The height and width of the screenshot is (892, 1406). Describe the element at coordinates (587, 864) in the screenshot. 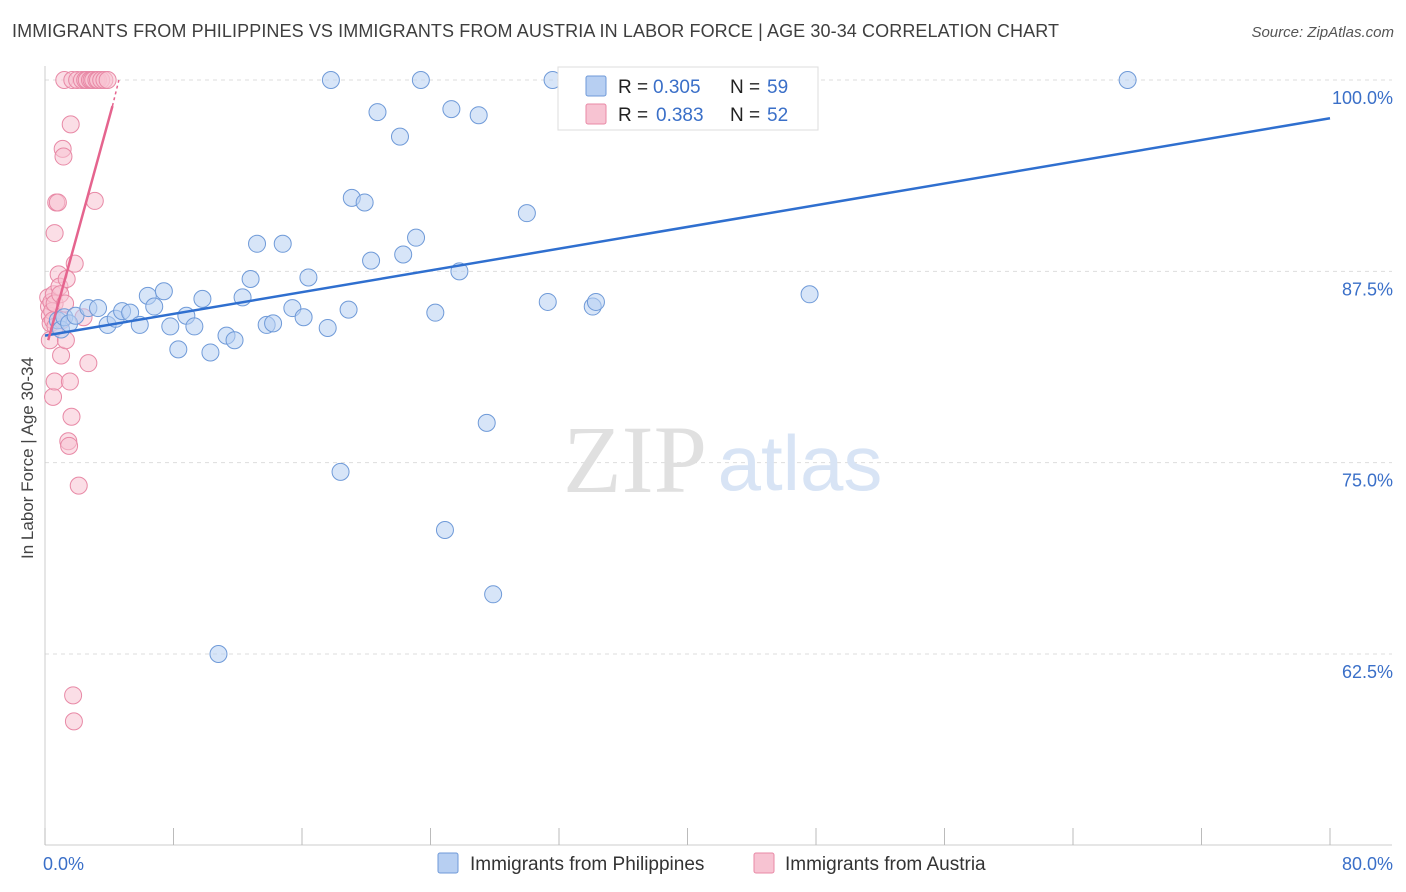

I see `bottom-legend-label-philippines: Immigrants from Philippines` at that location.